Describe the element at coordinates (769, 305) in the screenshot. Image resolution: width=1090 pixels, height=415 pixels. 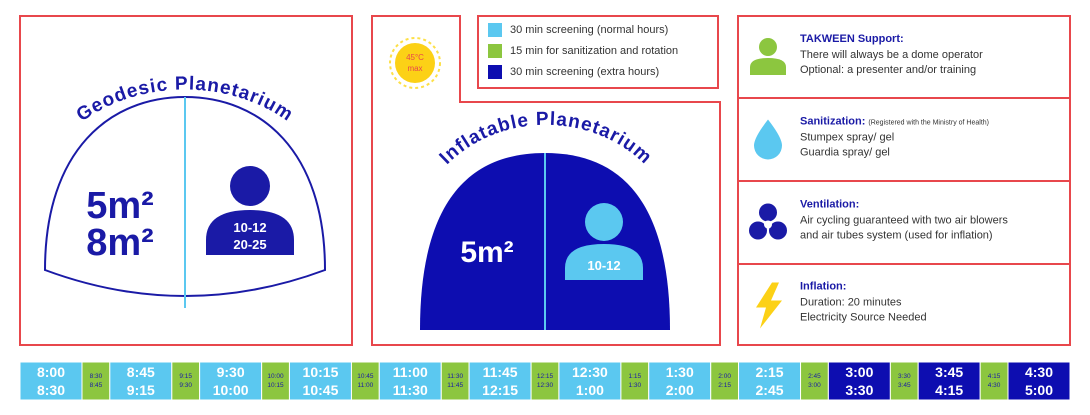
I see `bolt-icon` at that location.